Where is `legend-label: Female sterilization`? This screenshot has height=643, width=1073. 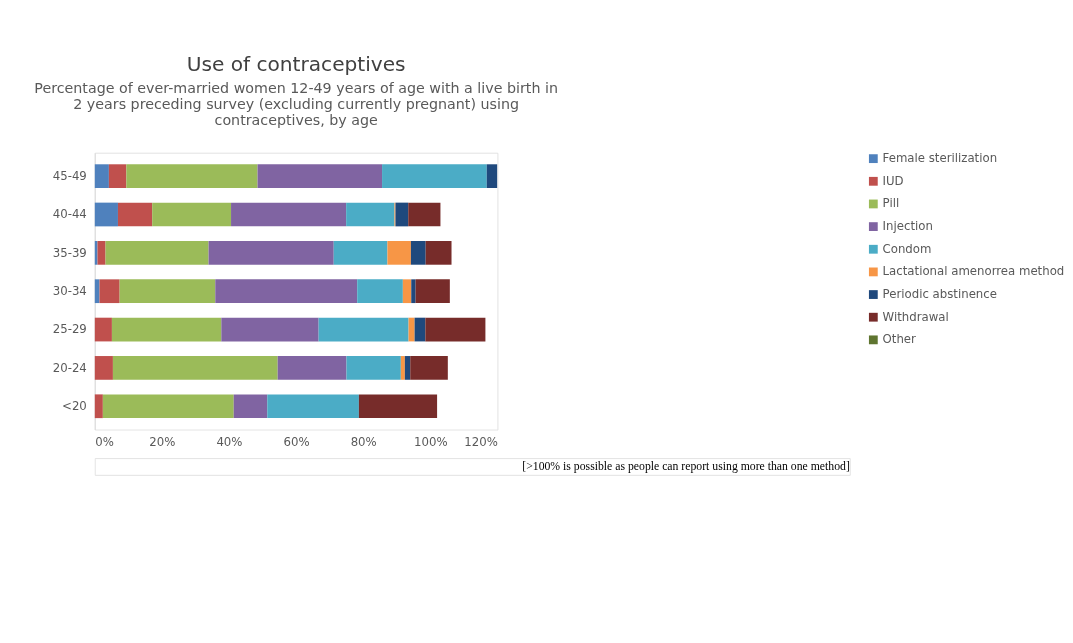
legend-label: Female sterilization is located at coordinates (940, 158).